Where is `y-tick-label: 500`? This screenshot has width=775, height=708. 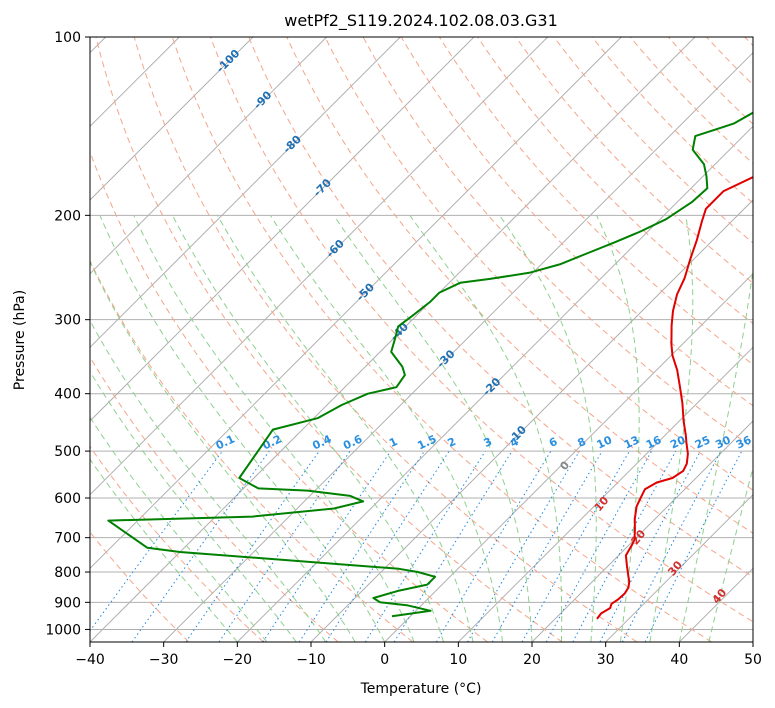 y-tick-label: 500 is located at coordinates (67, 452).